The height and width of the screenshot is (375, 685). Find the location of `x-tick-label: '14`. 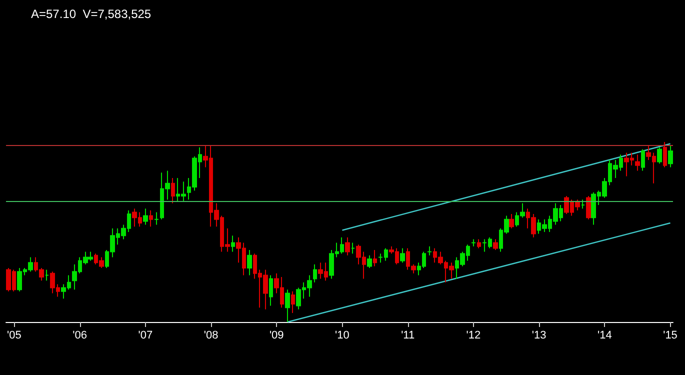

x-tick-label: '14 is located at coordinates (604, 336).